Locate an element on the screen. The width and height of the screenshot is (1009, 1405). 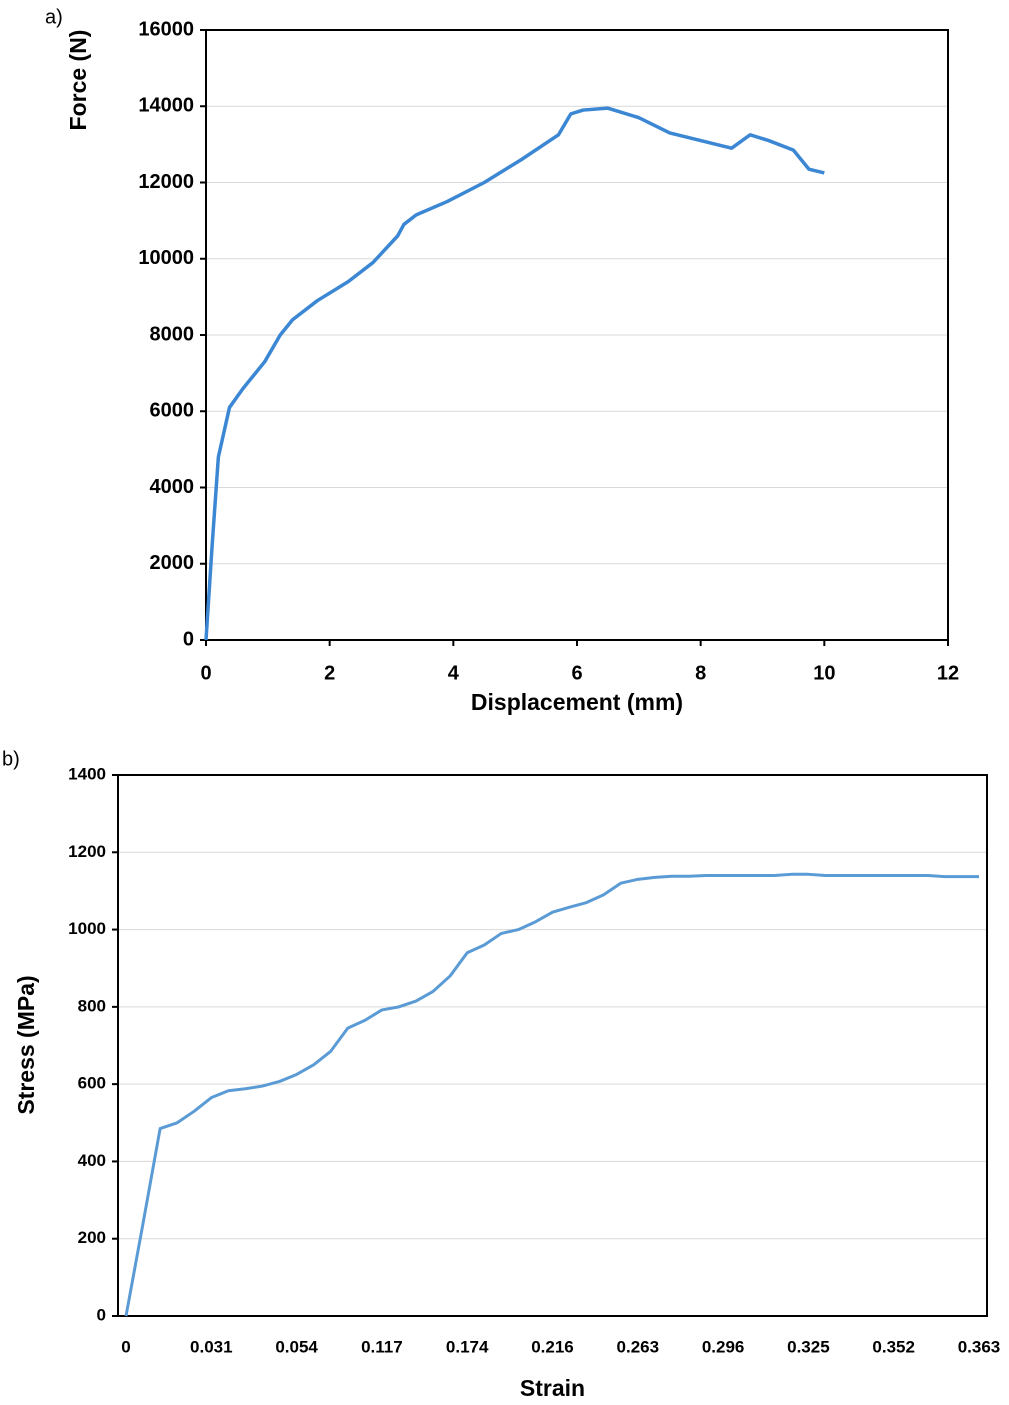
x-tick-label: 0.363 is located at coordinates (979, 1346).